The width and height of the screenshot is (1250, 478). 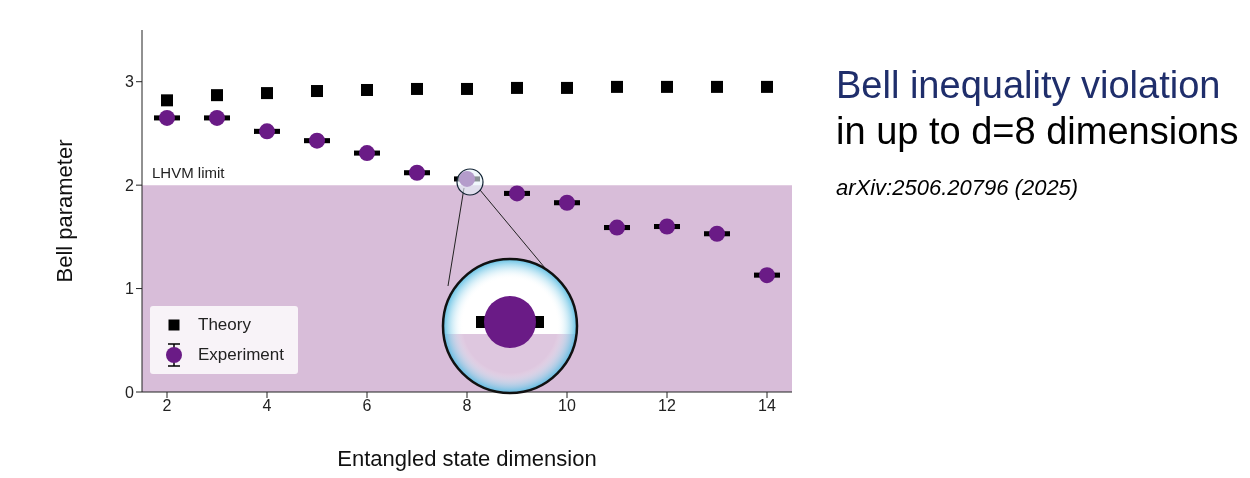 I want to click on y-axis-title: Bell parameter, so click(x=64, y=211).